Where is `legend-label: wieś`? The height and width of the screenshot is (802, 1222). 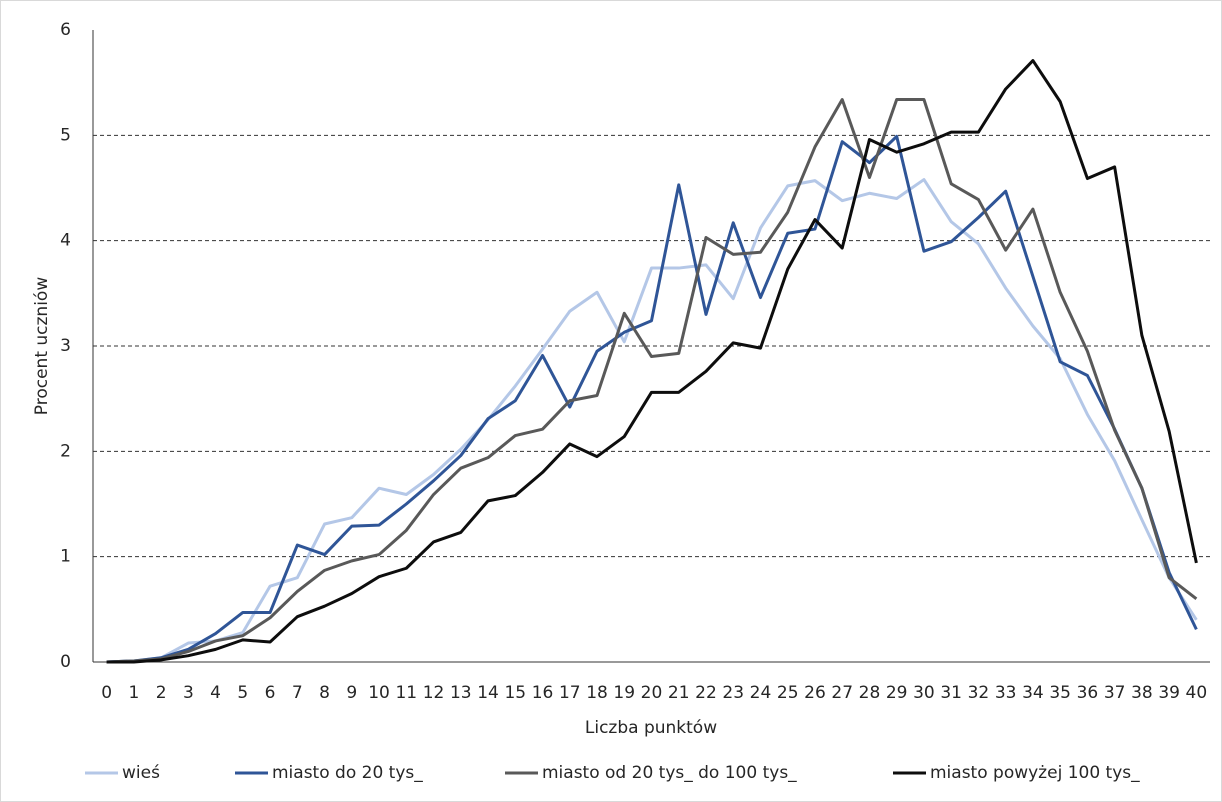 legend-label: wieś is located at coordinates (141, 773).